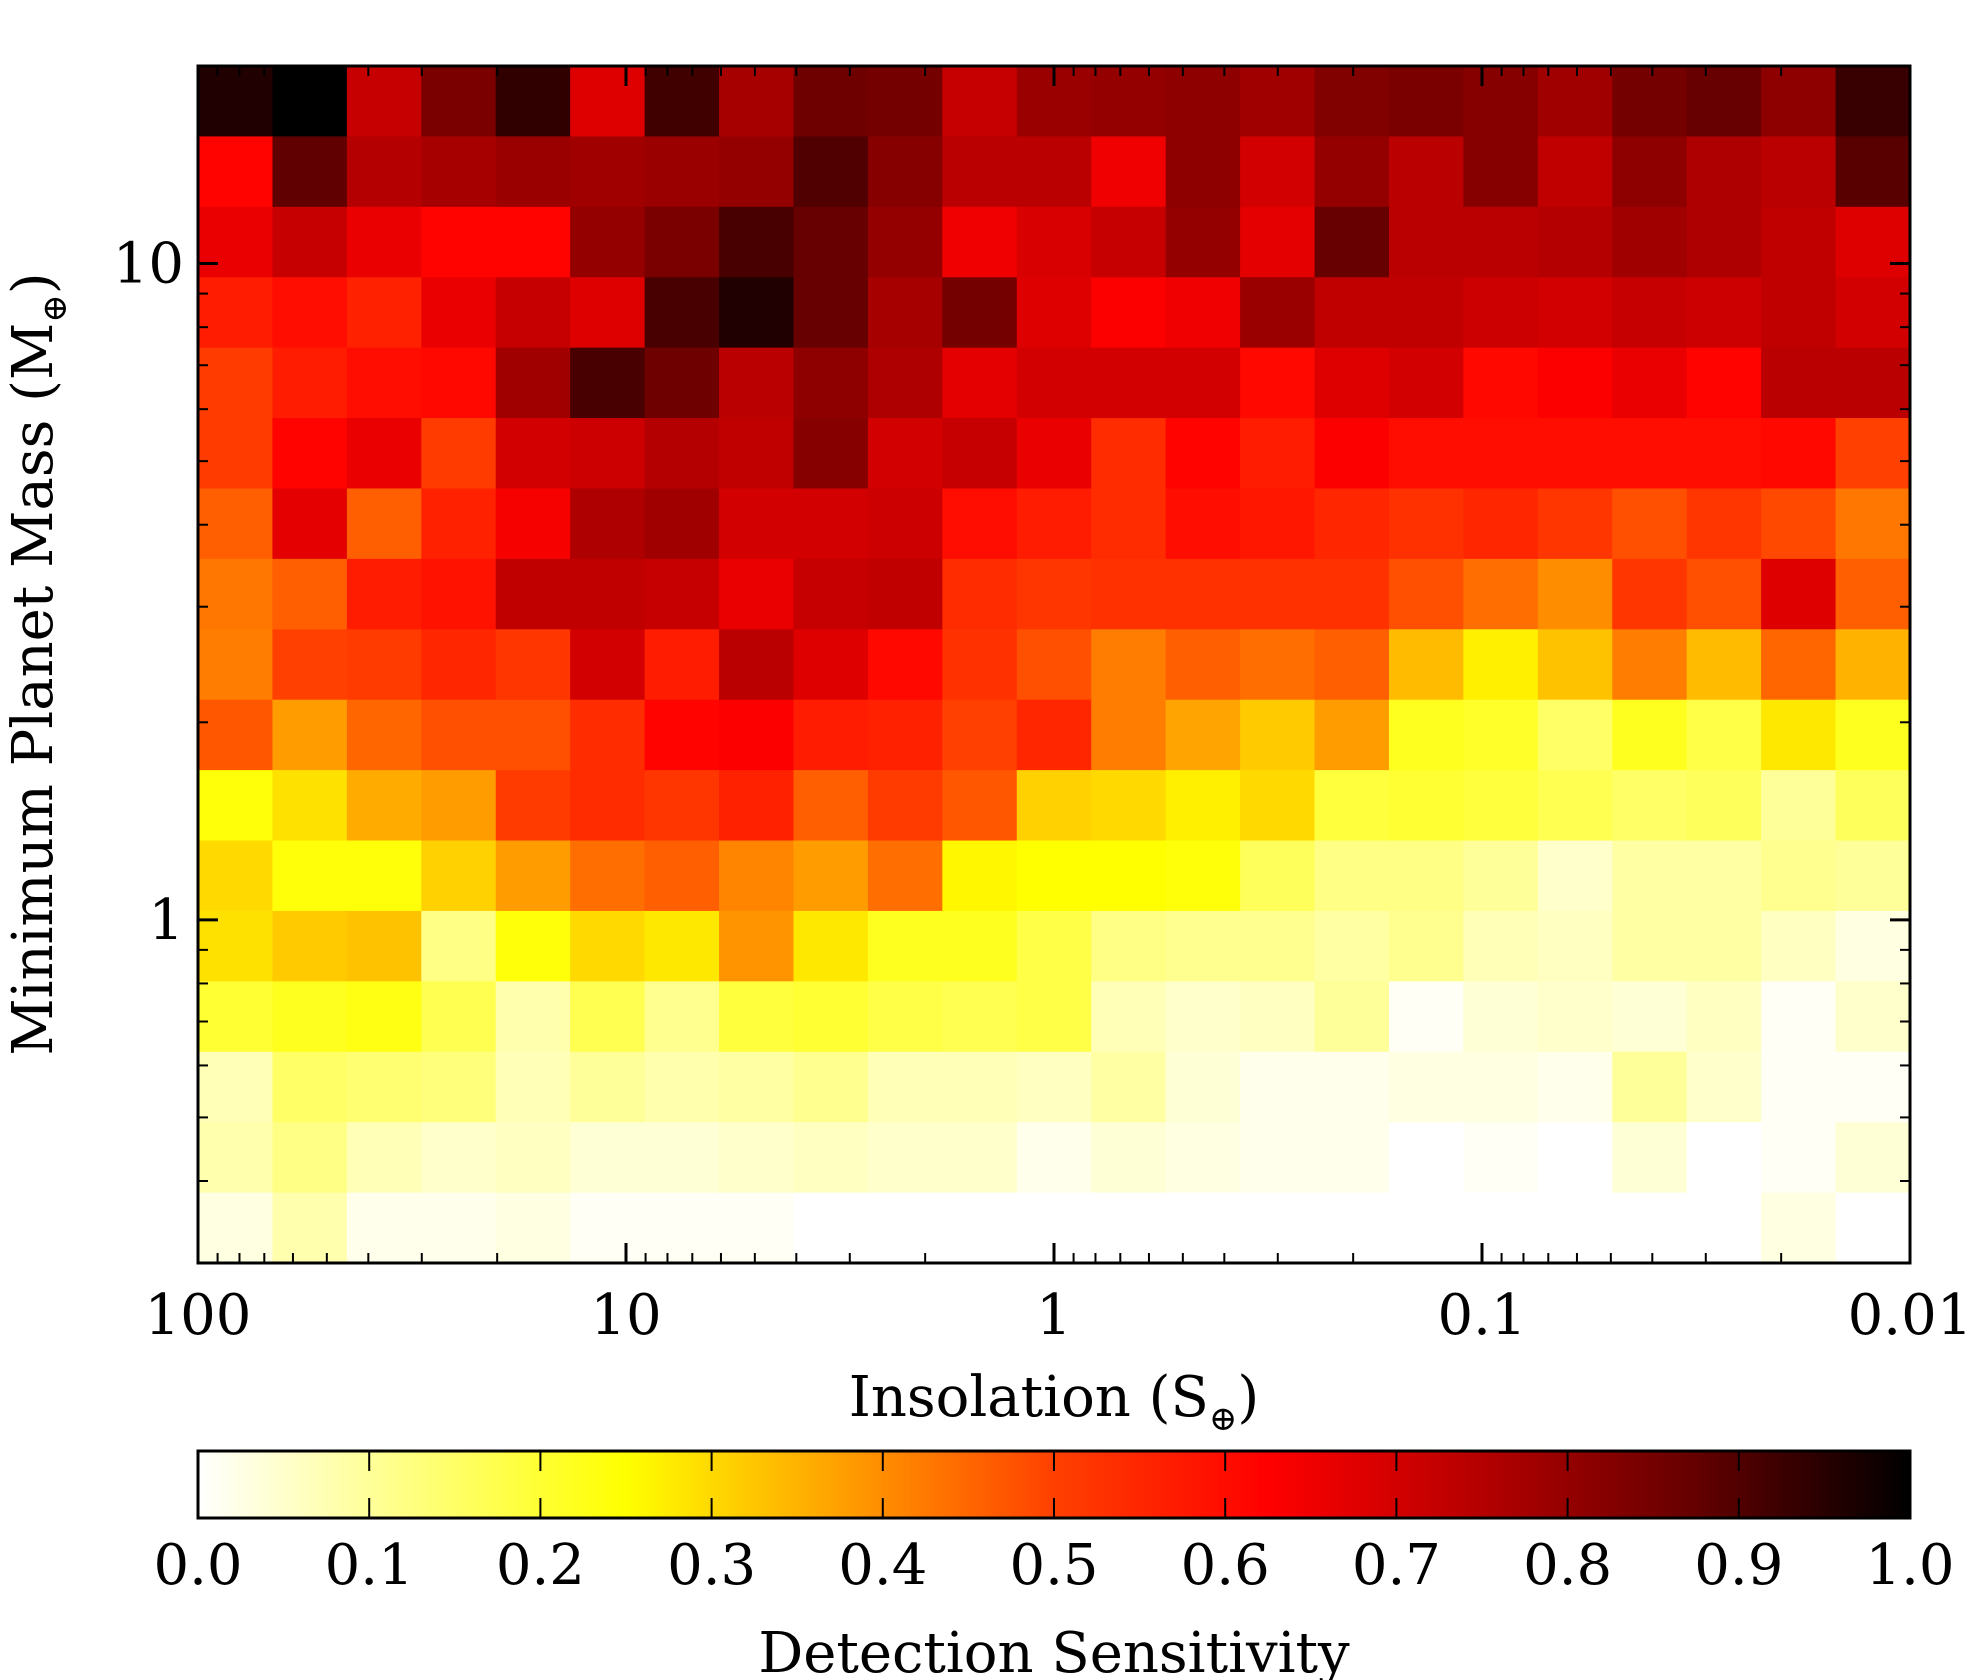 The height and width of the screenshot is (1680, 1980). What do you see at coordinates (38, 663) in the screenshot?
I see `y-axis-label: Minimum Planet Mass (M⊕)` at bounding box center [38, 663].